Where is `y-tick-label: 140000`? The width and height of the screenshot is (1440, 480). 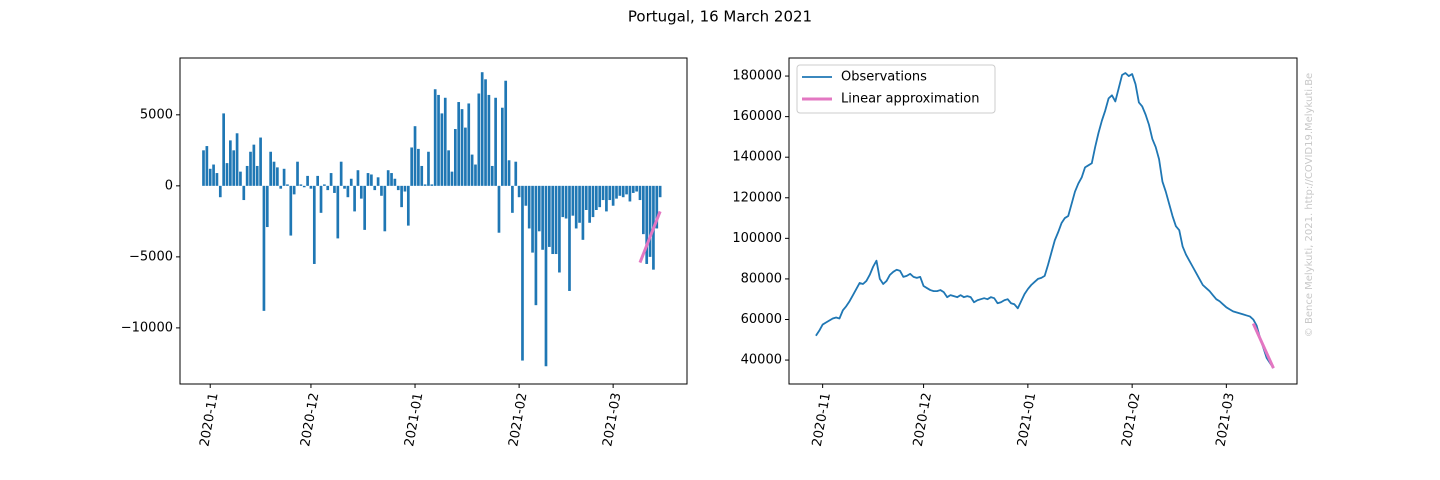 y-tick-label: 140000 is located at coordinates (757, 157).